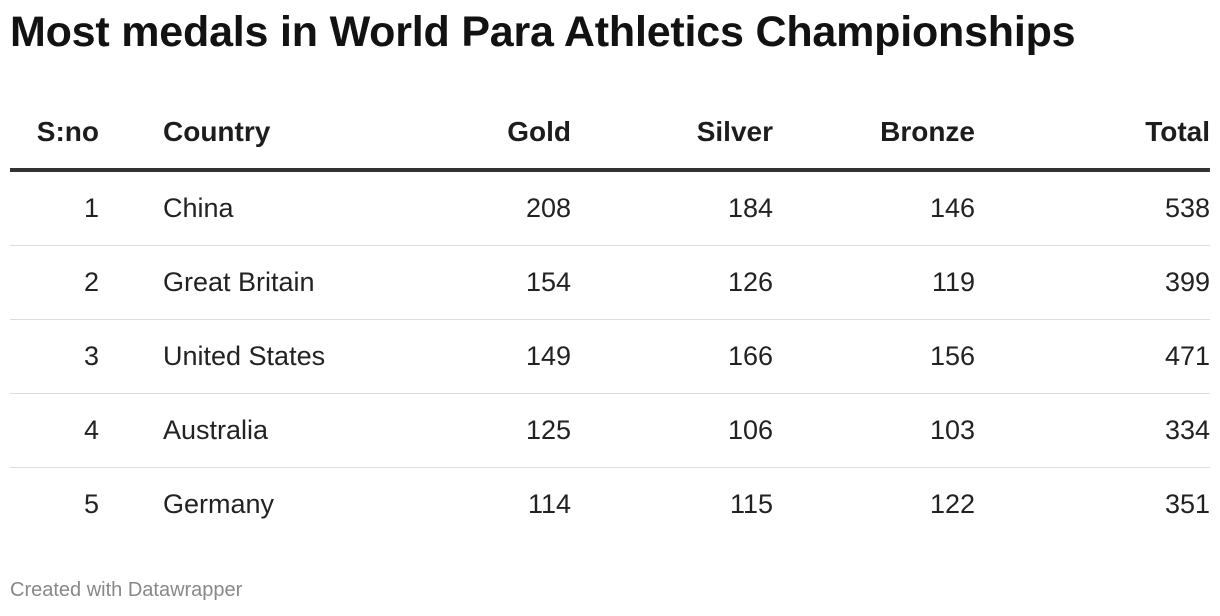  I want to click on cell-country: United States, so click(263, 356).